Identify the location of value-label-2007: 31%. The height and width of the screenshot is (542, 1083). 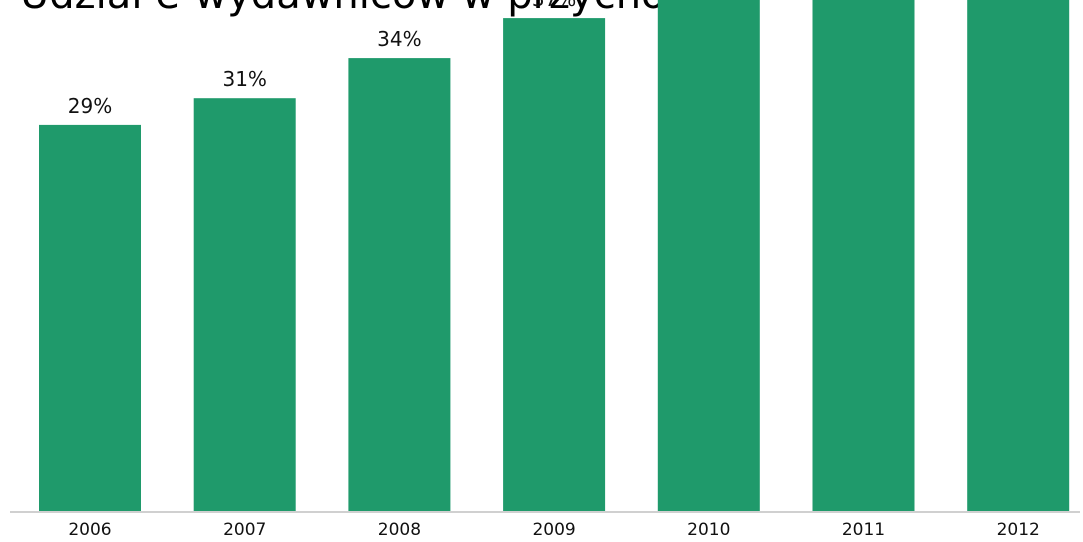
(244, 79).